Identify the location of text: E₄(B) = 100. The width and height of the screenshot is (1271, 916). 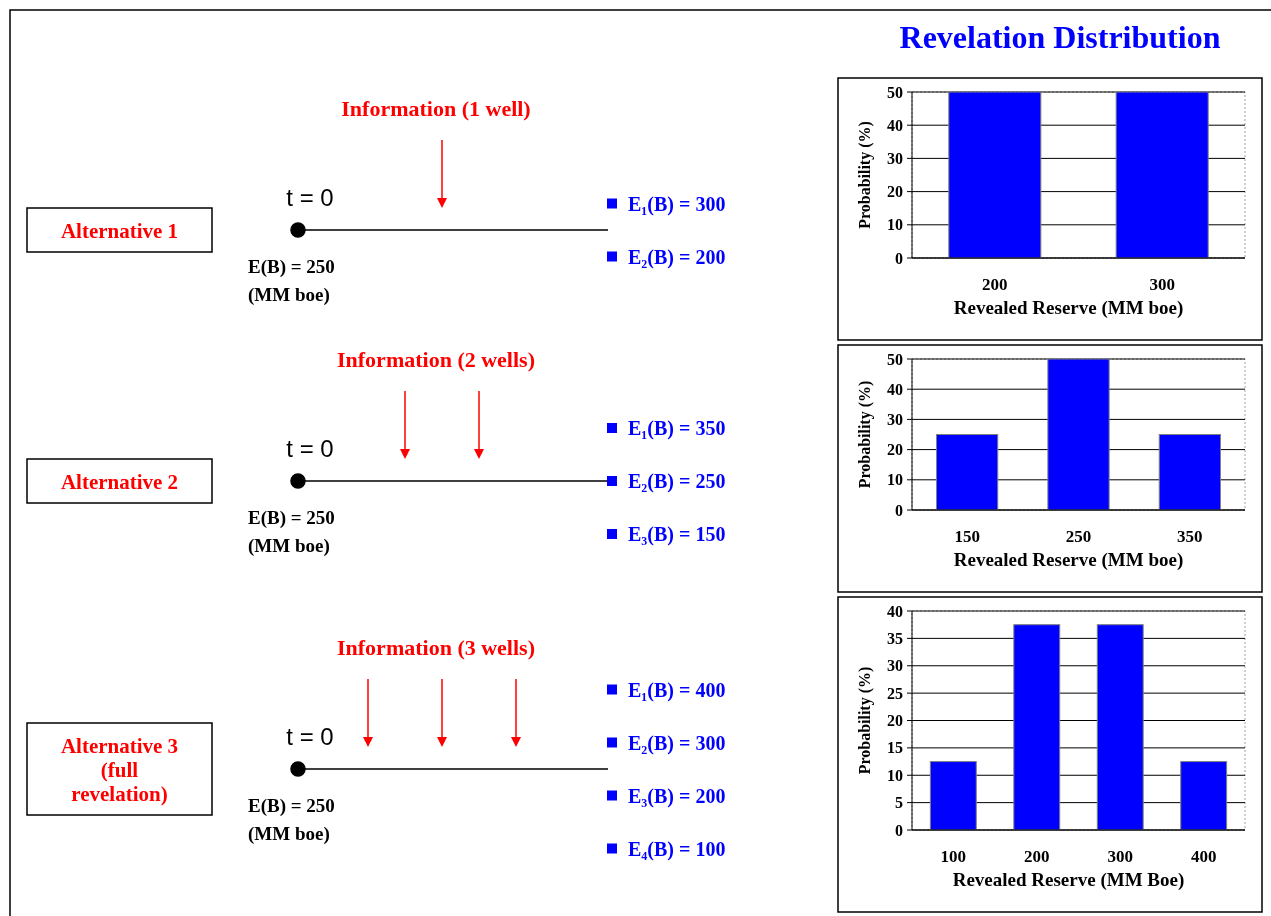
(677, 849).